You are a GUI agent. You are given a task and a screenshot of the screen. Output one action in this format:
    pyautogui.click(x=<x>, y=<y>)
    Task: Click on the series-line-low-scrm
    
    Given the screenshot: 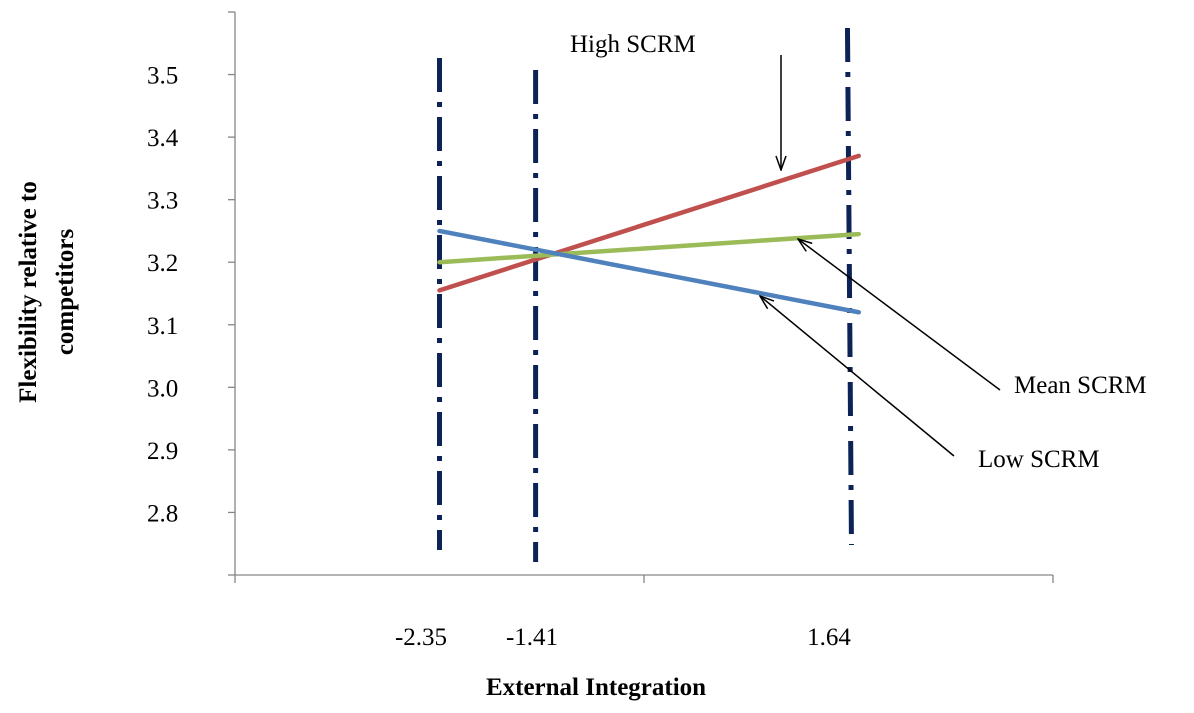 What is the action you would take?
    pyautogui.click(x=649, y=271)
    